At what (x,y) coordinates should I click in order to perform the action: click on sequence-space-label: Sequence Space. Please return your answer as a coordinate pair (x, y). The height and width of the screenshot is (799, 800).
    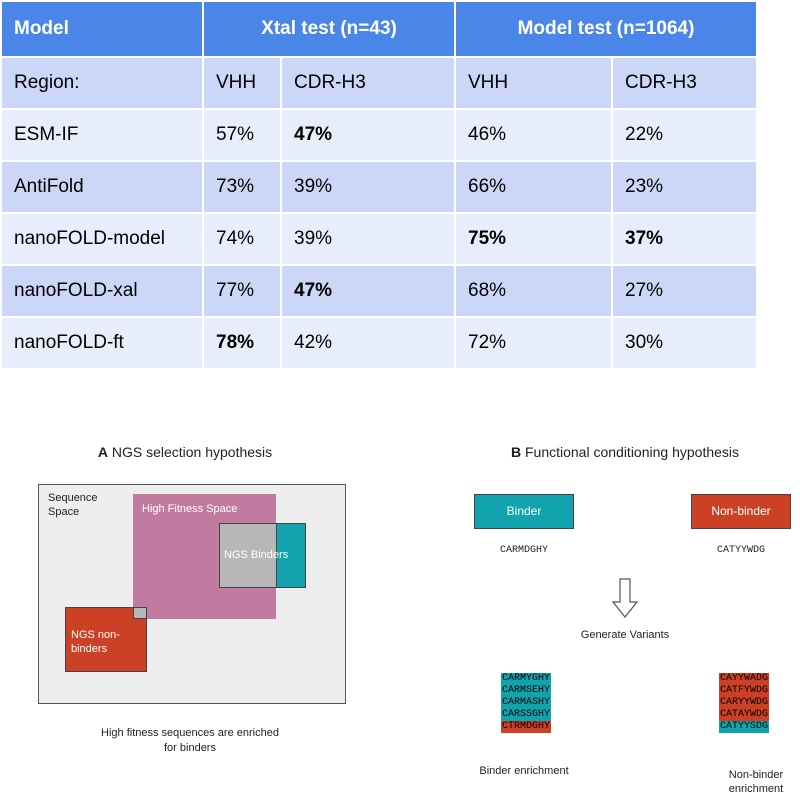
    Looking at the image, I should click on (73, 505).